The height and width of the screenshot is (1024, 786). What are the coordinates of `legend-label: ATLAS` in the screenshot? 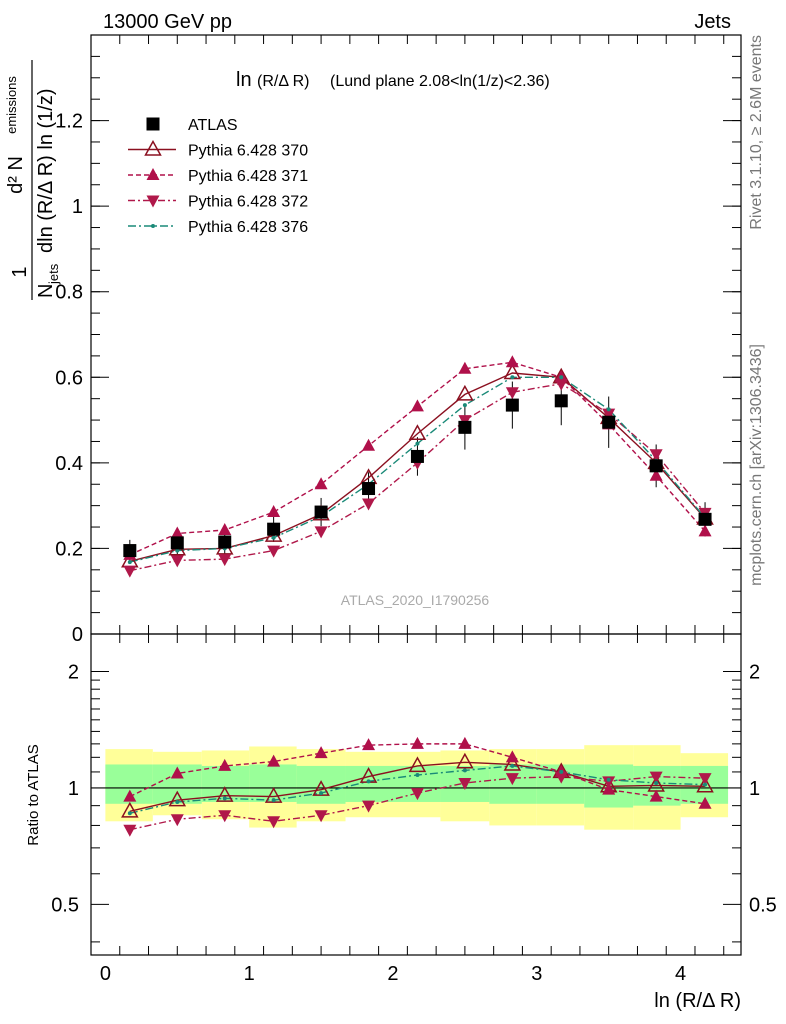 It's located at (213, 125).